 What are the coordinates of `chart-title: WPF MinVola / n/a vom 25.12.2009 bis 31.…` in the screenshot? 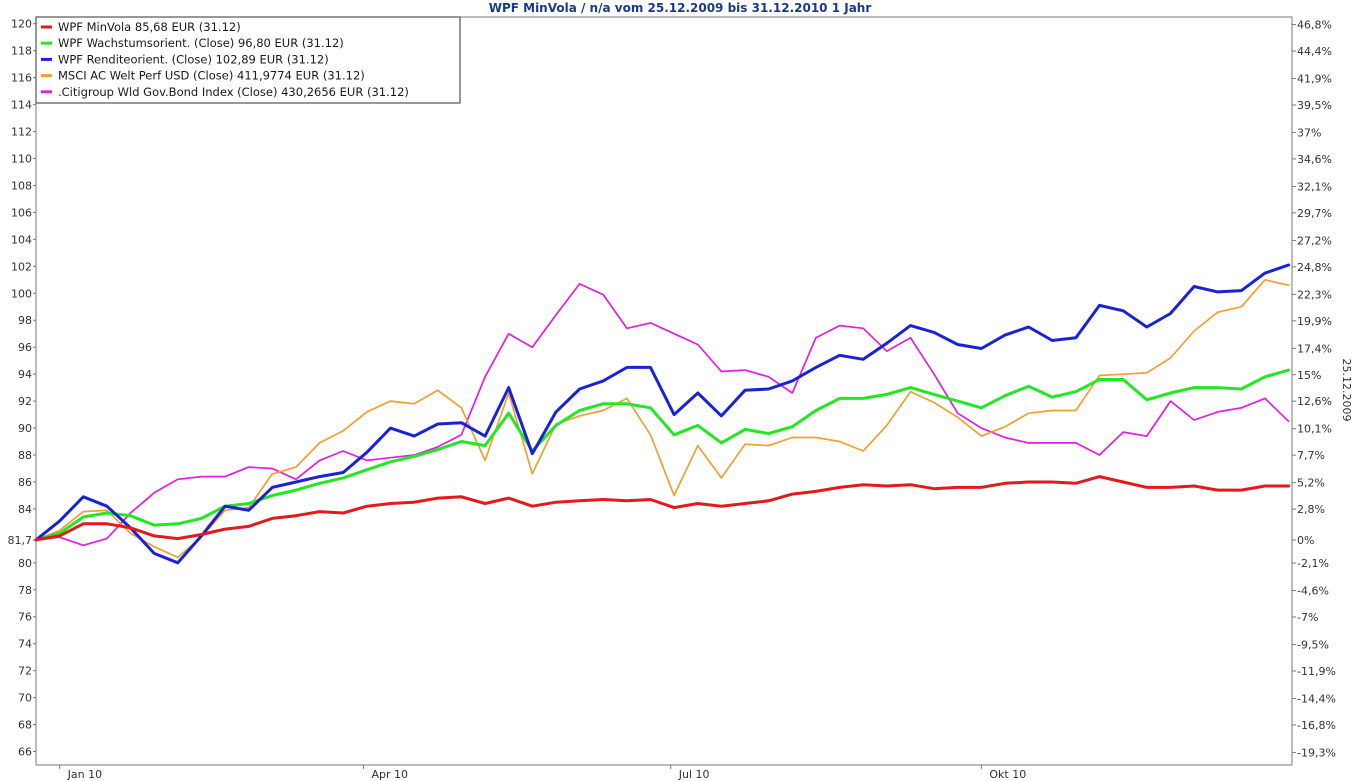 It's located at (680, 8).